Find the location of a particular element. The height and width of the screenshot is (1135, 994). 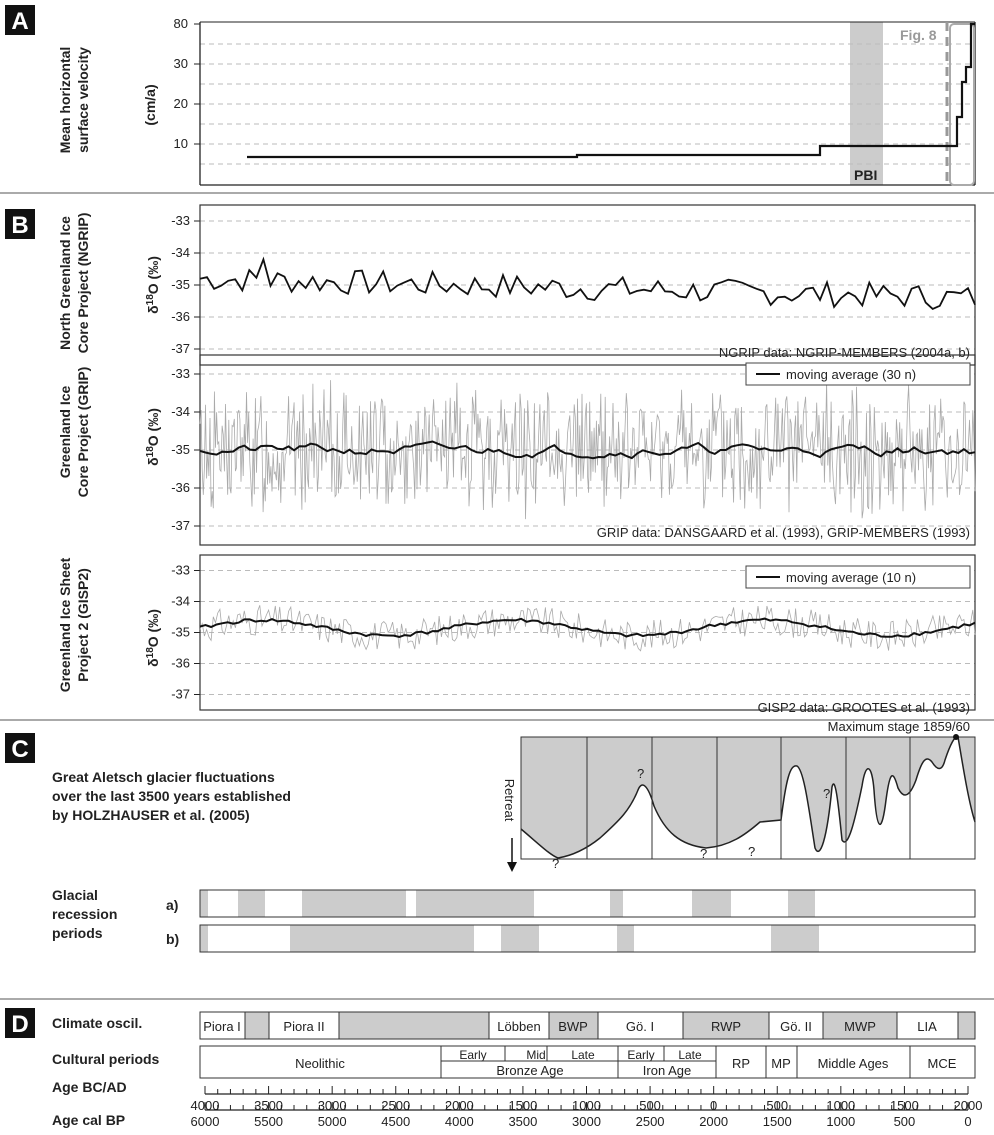

grip-legend is located at coordinates (858, 374).